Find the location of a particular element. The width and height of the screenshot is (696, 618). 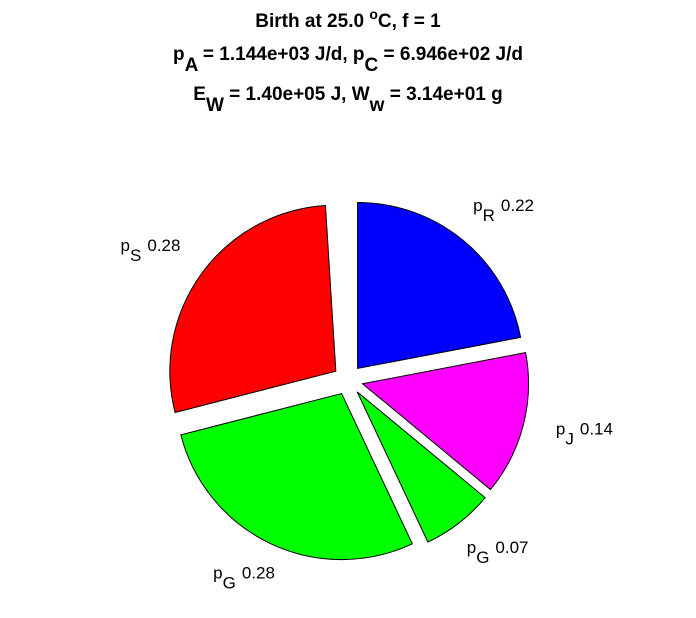

chart-title: pA = 1.144e+03 J/d, pC = 6.946e+02 J/d is located at coordinates (348, 60).